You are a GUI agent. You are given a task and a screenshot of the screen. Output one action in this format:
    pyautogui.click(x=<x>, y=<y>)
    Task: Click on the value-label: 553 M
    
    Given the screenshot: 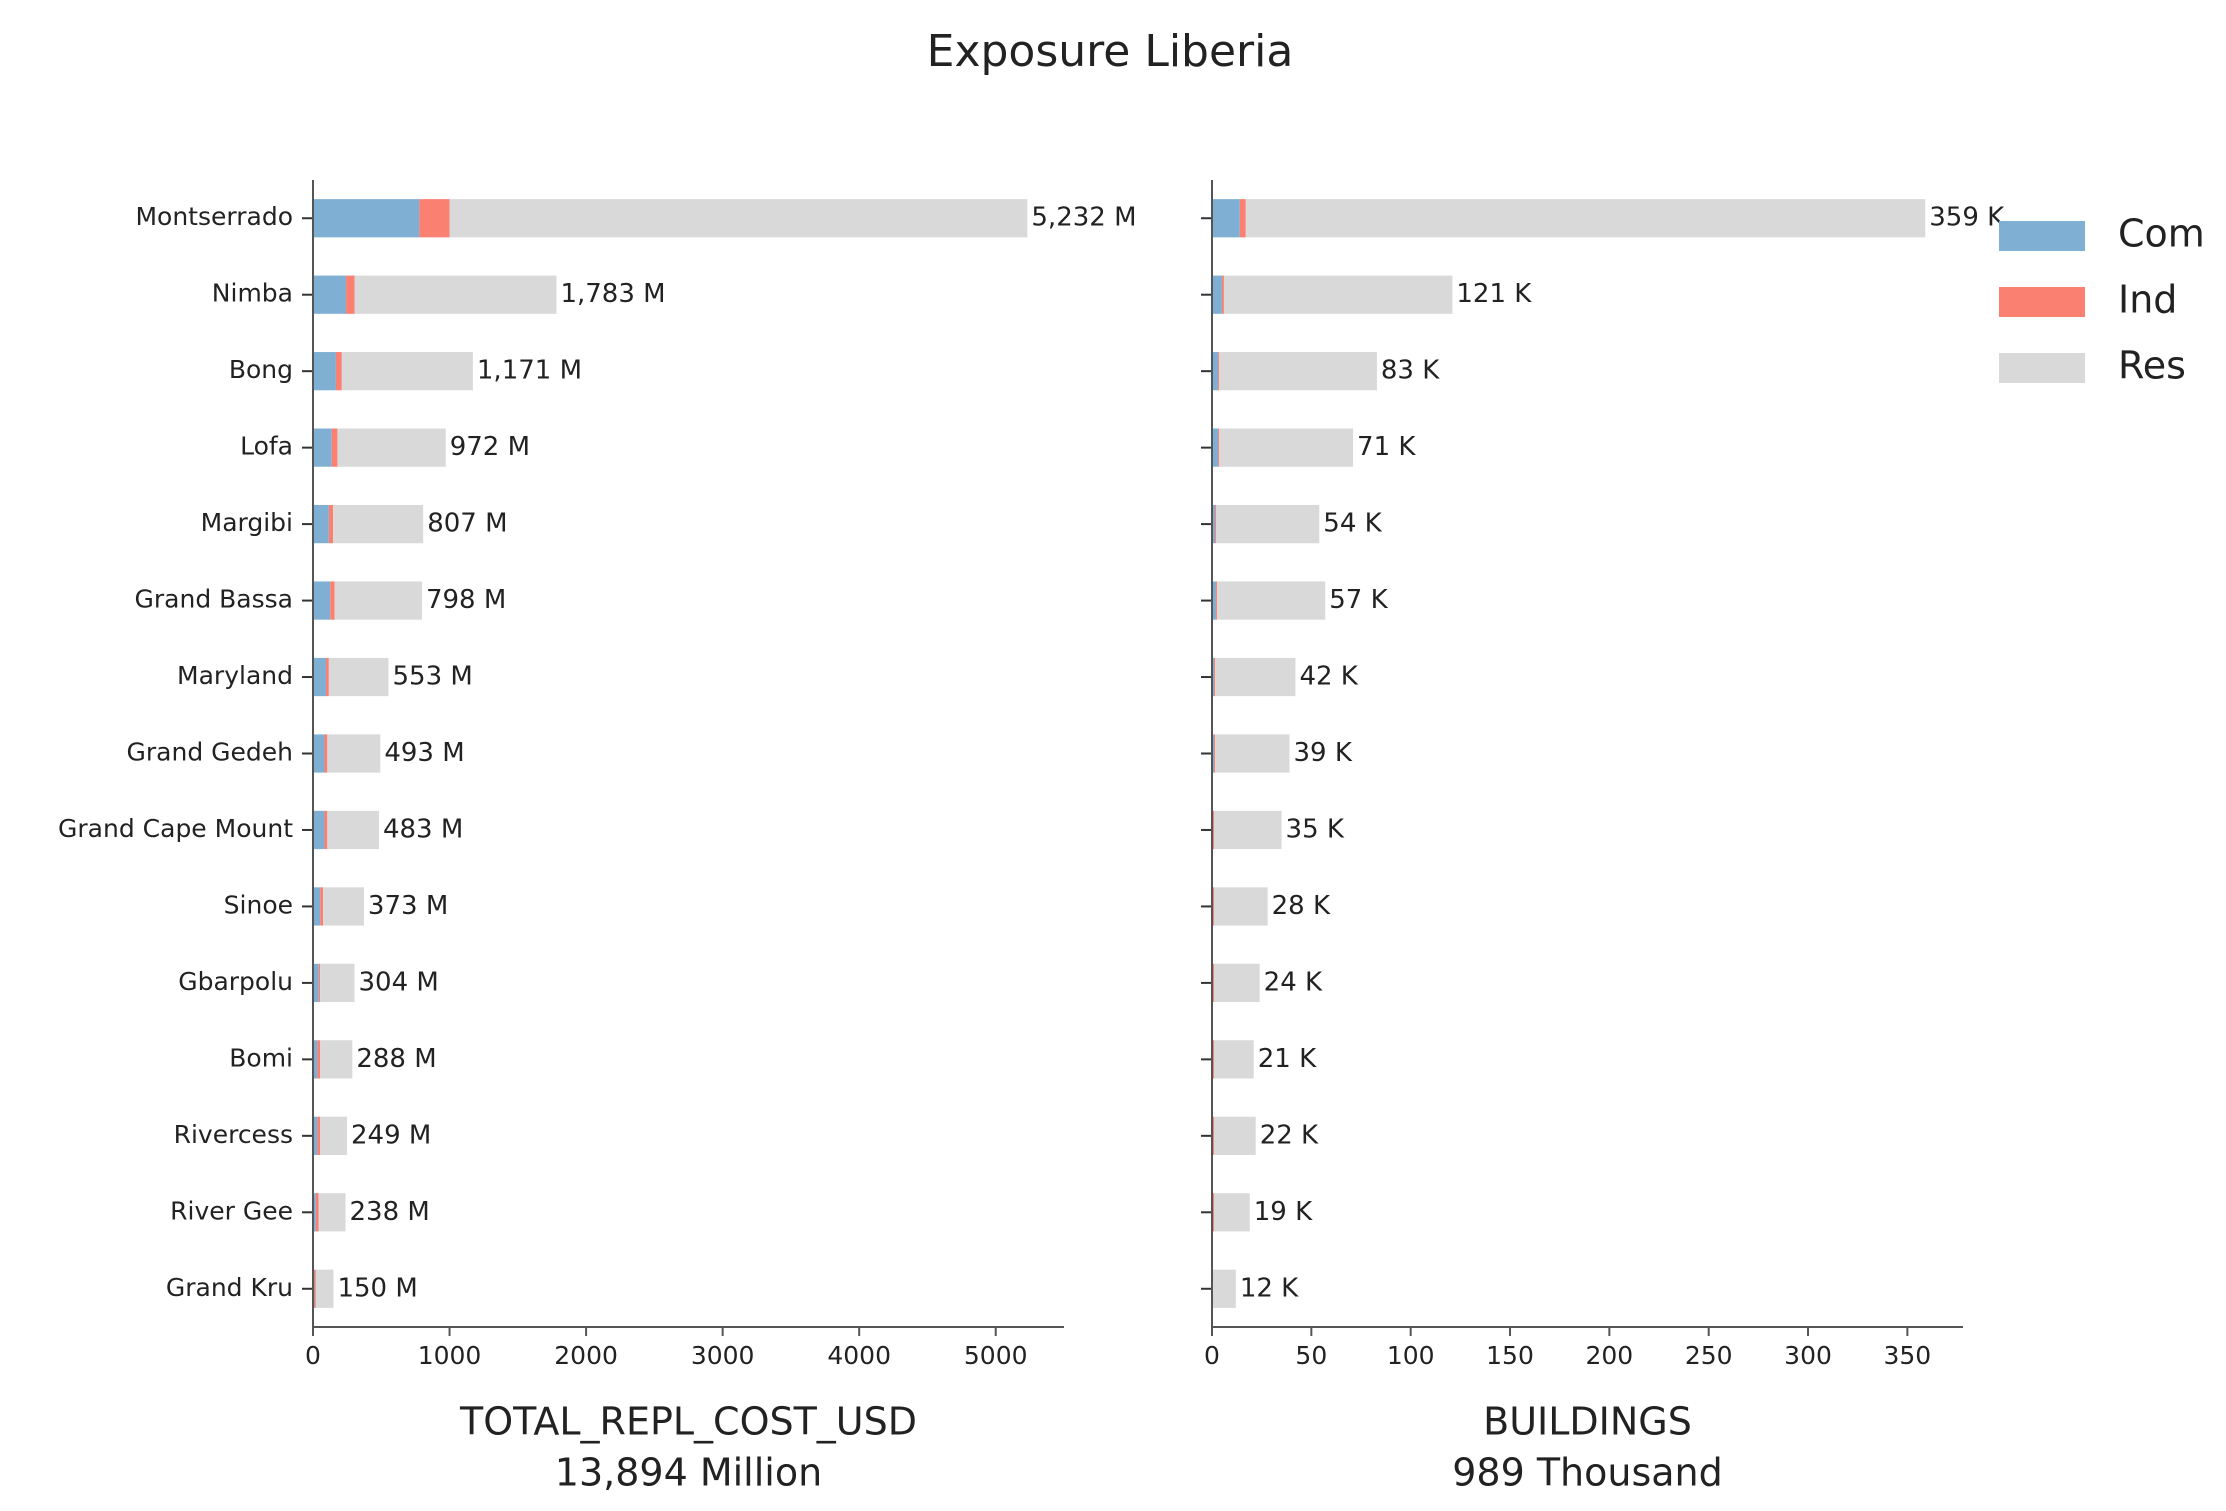 What is the action you would take?
    pyautogui.click(x=433, y=677)
    